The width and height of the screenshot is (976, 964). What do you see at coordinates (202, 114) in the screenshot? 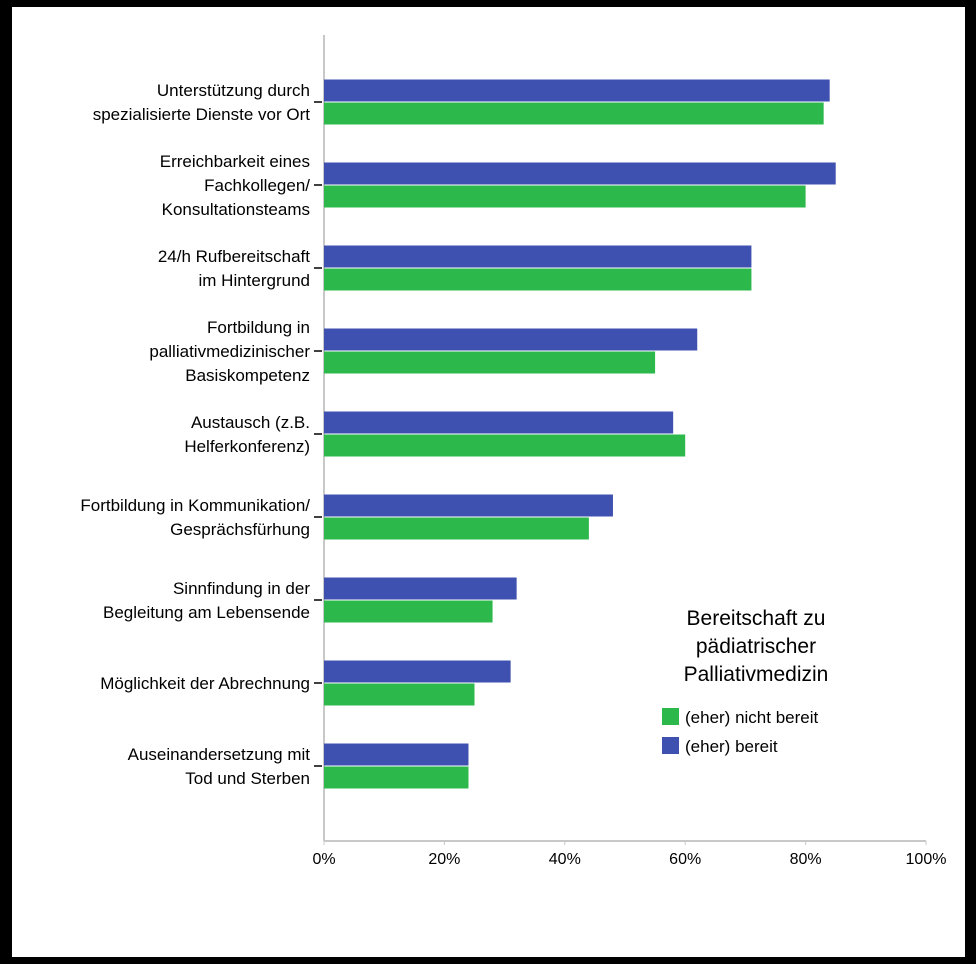
I see `category-label: spezialisierte Dienste vor Ort` at bounding box center [202, 114].